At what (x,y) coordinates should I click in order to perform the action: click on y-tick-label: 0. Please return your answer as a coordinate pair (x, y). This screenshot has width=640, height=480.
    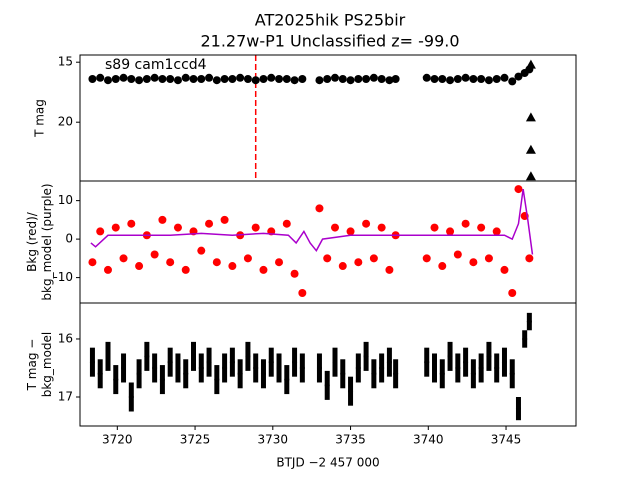
    Looking at the image, I should click on (69, 239).